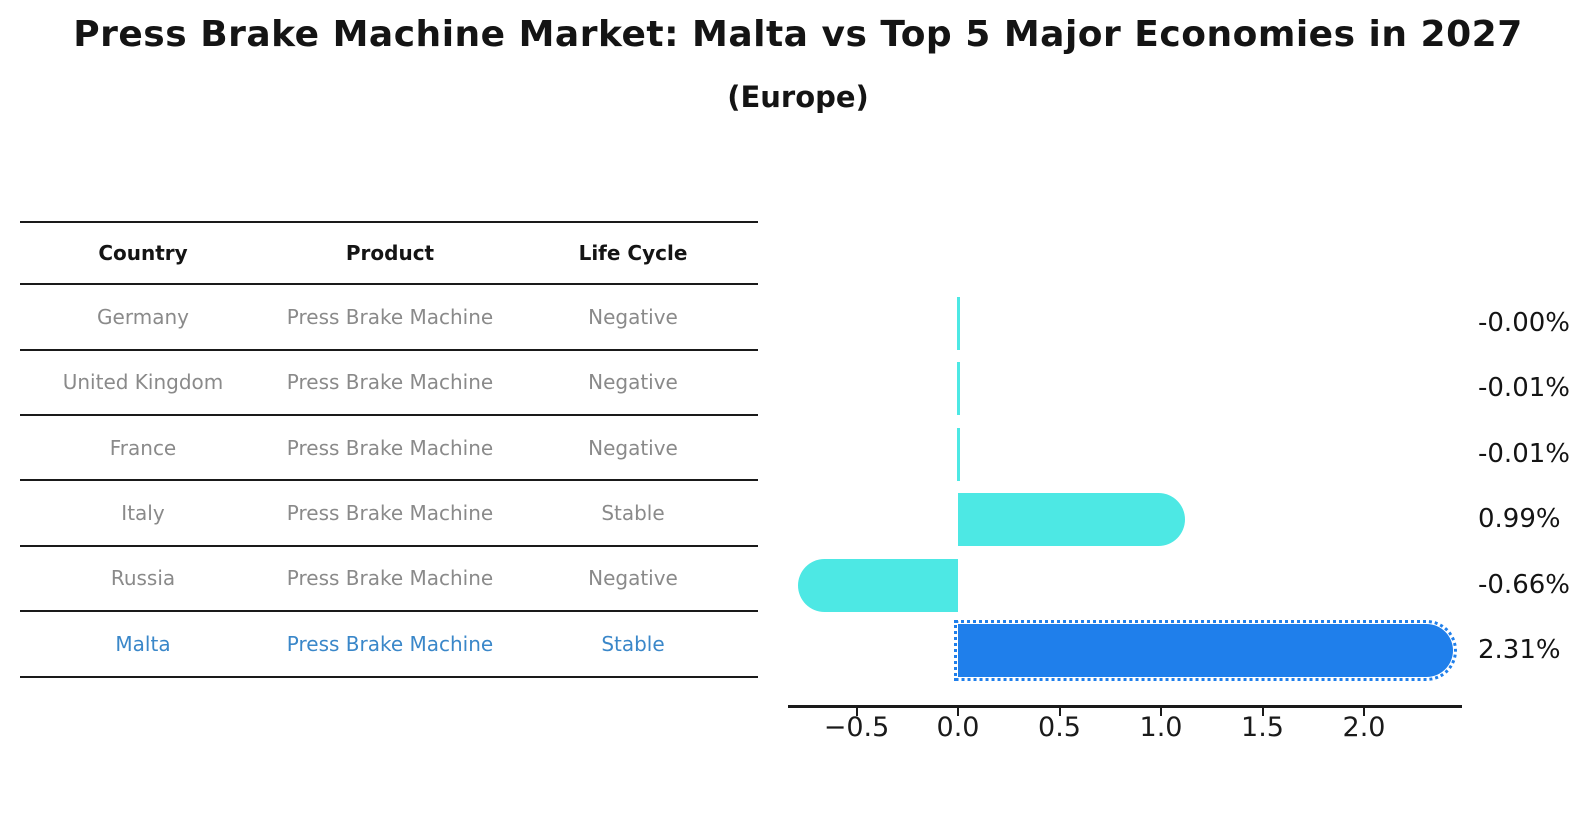 The image size is (1596, 823). I want to click on bar-value-label: -0.66%, so click(1524, 585).